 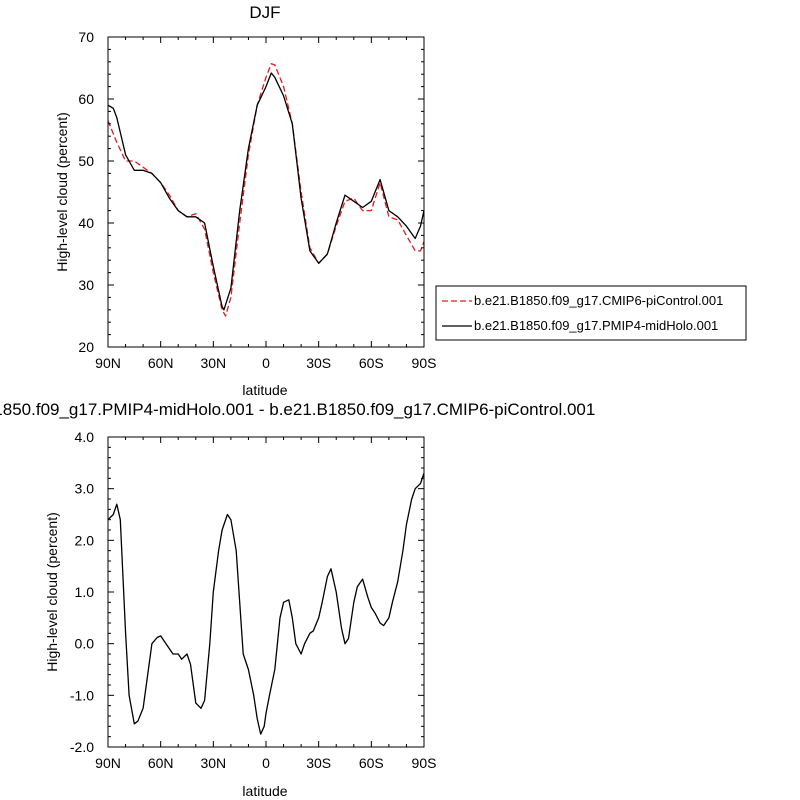 What do you see at coordinates (424, 763) in the screenshot?
I see `bottom-x-tick-label: 90S` at bounding box center [424, 763].